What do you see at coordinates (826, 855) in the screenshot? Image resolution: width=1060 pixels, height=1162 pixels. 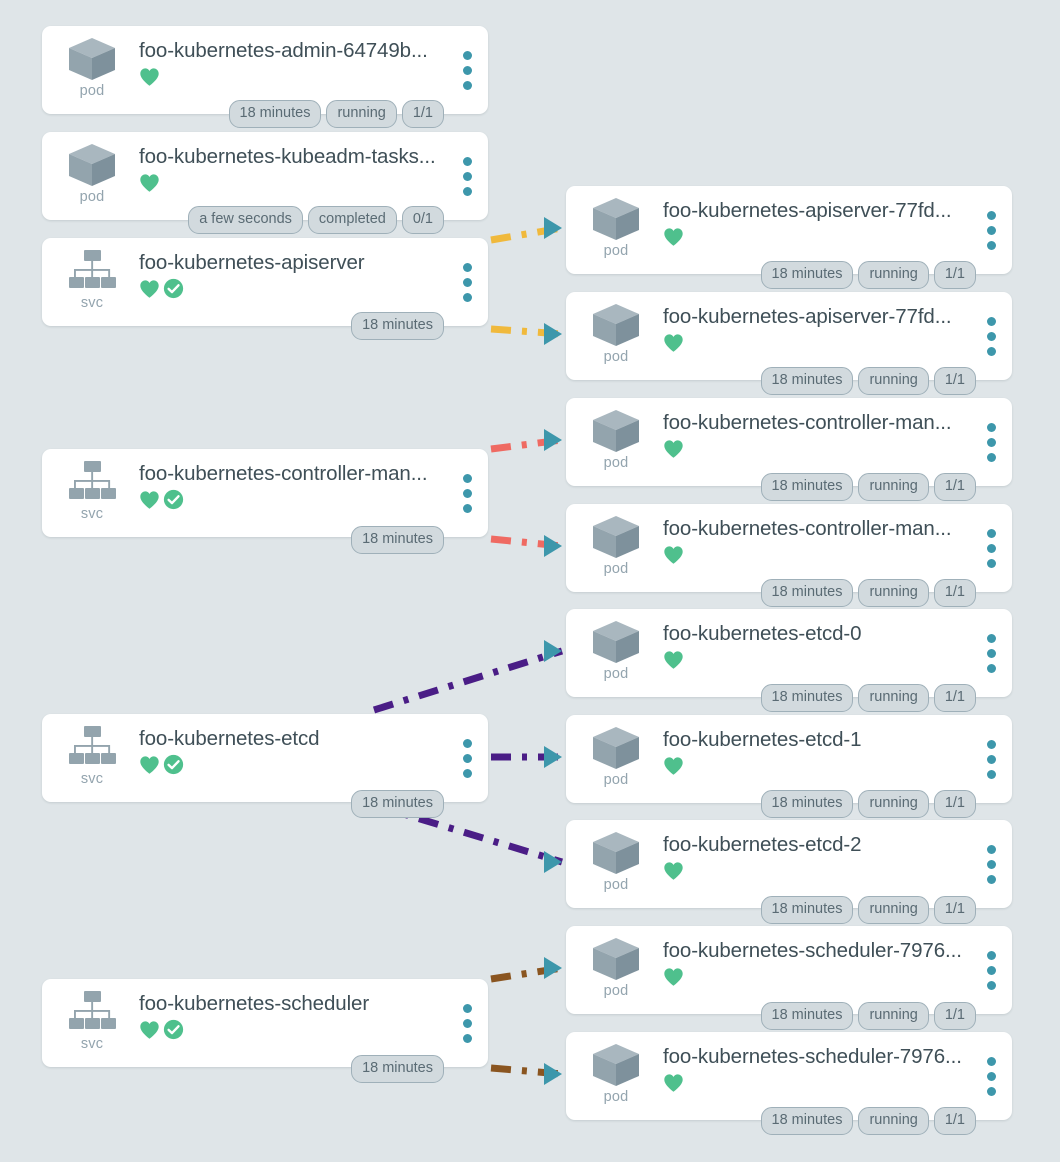 I see `node-body-column: foo-kubernetes-etcd-2` at bounding box center [826, 855].